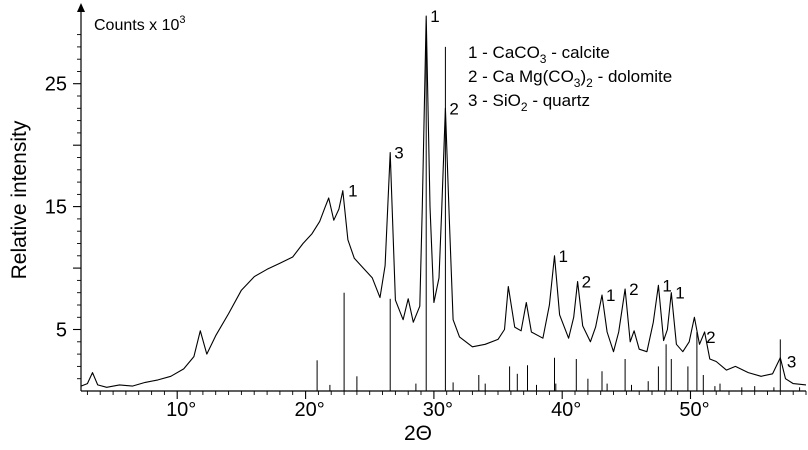  I want to click on y-tick-label: 5, so click(61, 331).